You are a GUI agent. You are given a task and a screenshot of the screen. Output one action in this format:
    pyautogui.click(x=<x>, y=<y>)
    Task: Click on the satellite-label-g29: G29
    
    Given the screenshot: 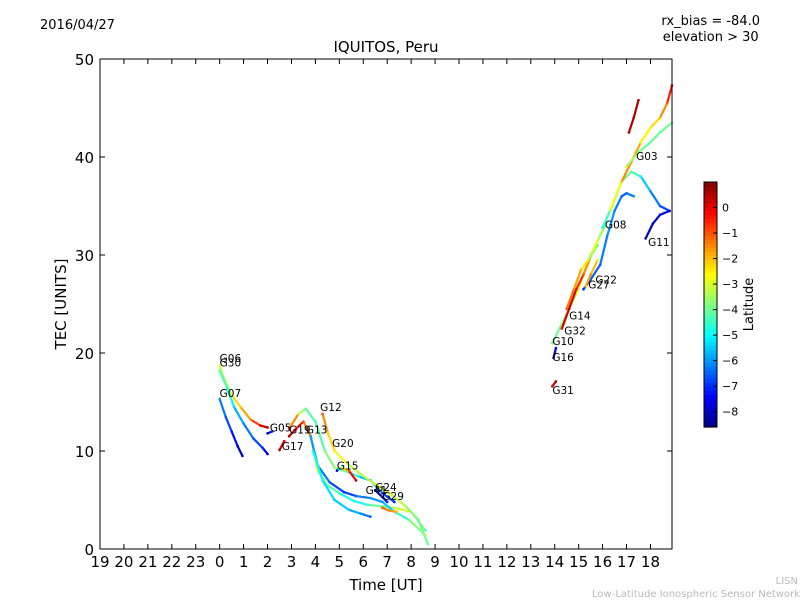 What is the action you would take?
    pyautogui.click(x=393, y=497)
    